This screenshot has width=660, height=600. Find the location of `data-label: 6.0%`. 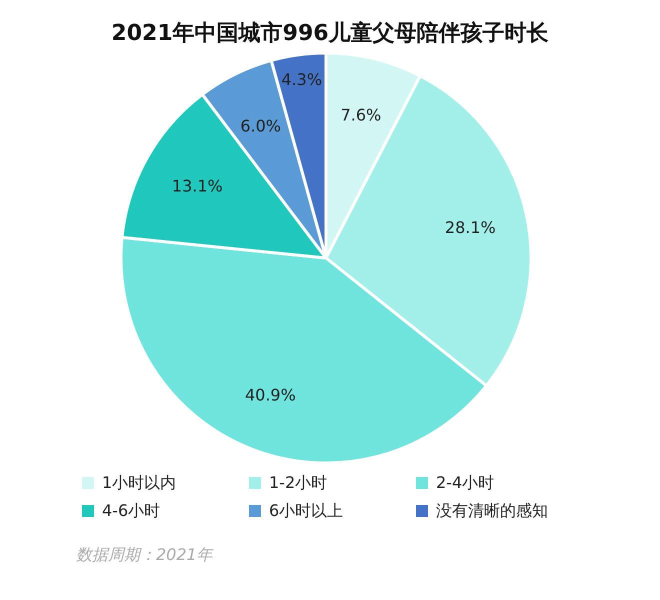

data-label: 6.0% is located at coordinates (260, 126).